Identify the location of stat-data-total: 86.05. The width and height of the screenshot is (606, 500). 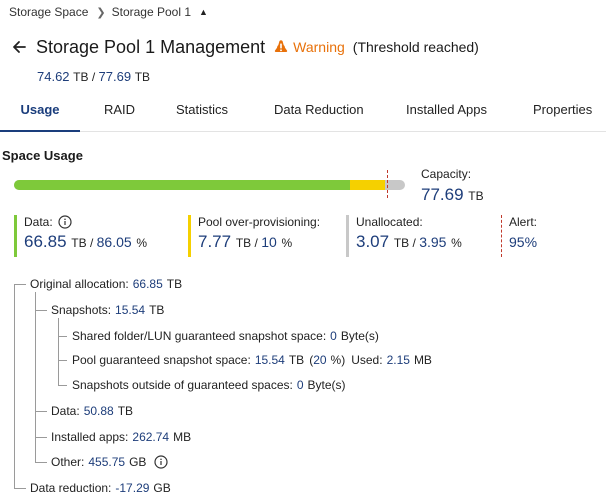
(114, 242).